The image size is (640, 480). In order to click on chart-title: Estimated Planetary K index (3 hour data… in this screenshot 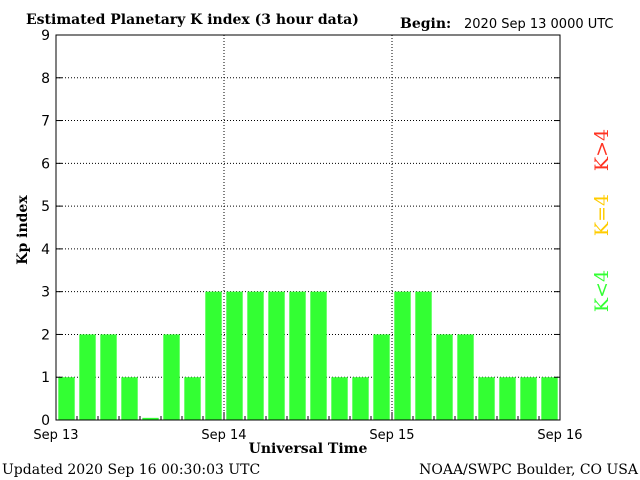, I will do `click(192, 20)`.